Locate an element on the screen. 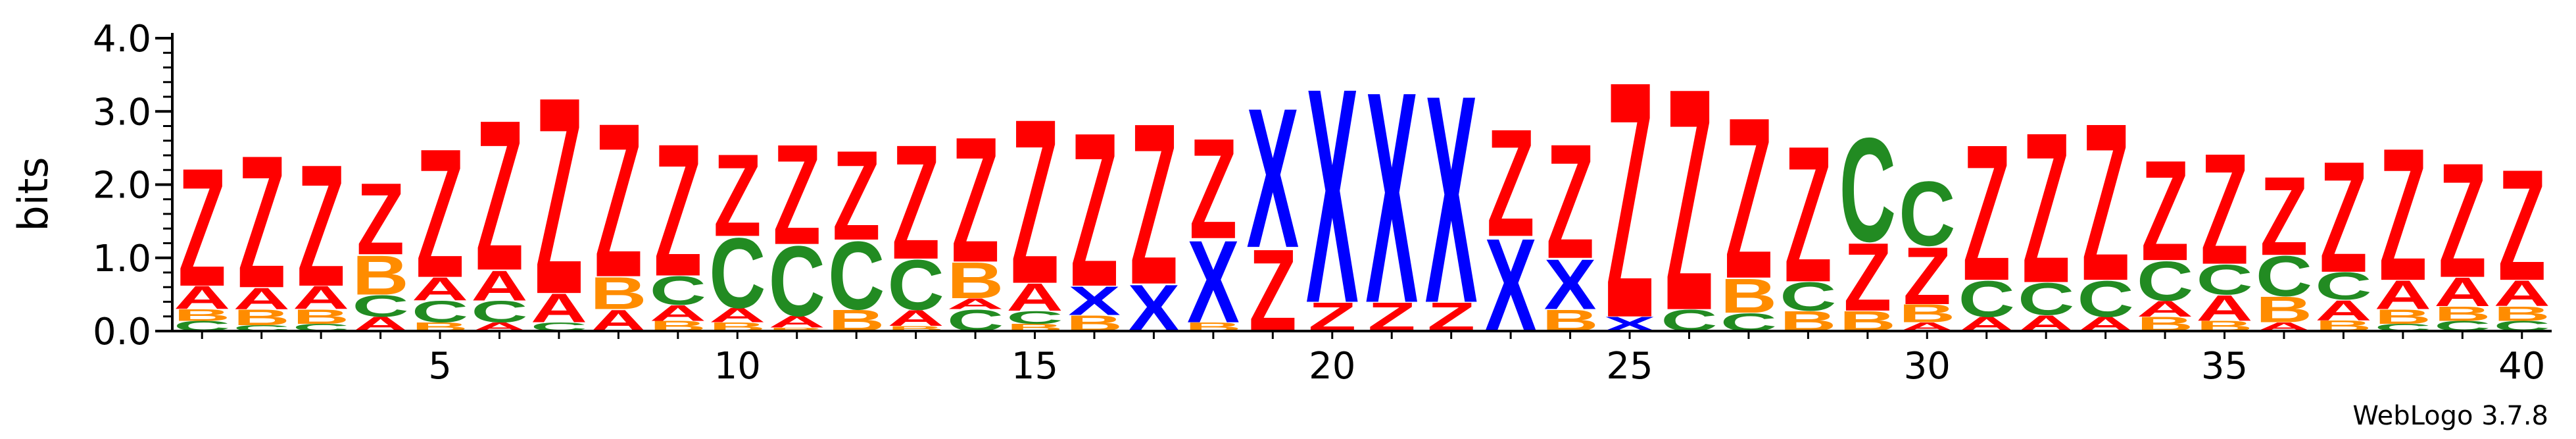 The width and height of the screenshot is (2576, 439). logo-stack: BZC is located at coordinates (1867, 223).